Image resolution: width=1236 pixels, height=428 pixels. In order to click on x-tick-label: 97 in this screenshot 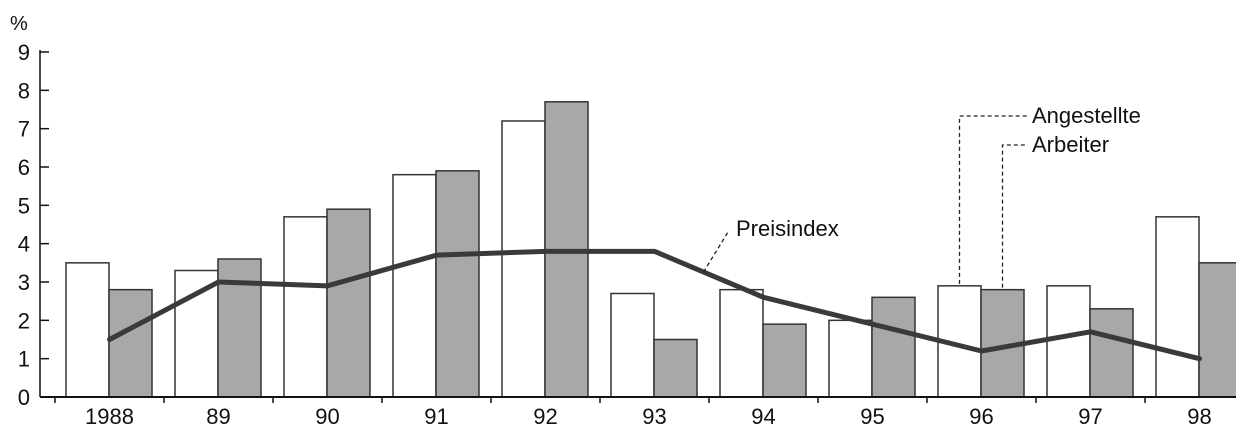, I will do `click(1090, 416)`.